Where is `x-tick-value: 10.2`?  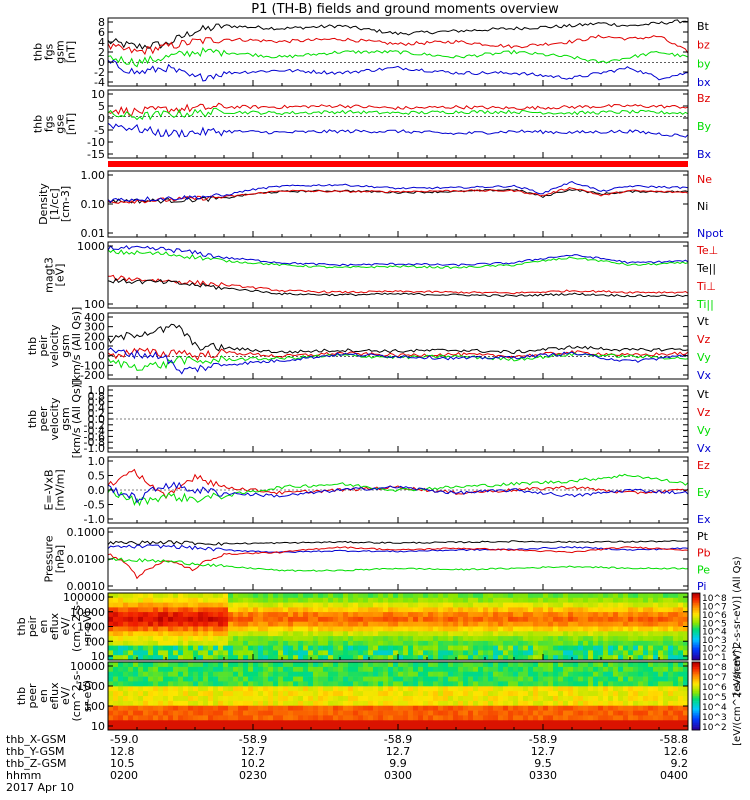 x-tick-value: 10.2 is located at coordinates (253, 763).